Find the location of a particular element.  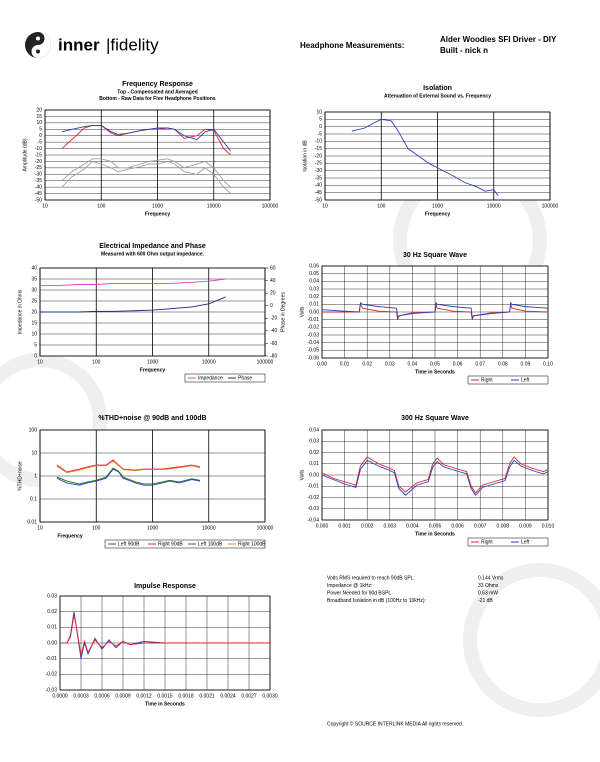

y2-tick-label: -40 is located at coordinates (273, 331).